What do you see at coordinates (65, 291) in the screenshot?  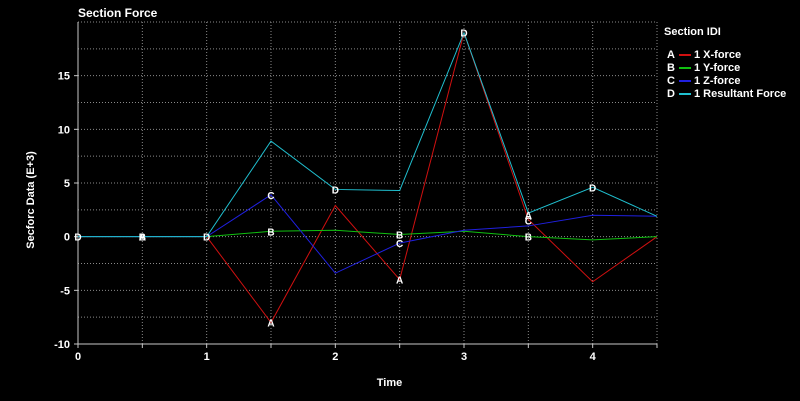 I see `y-tick-label: -5` at bounding box center [65, 291].